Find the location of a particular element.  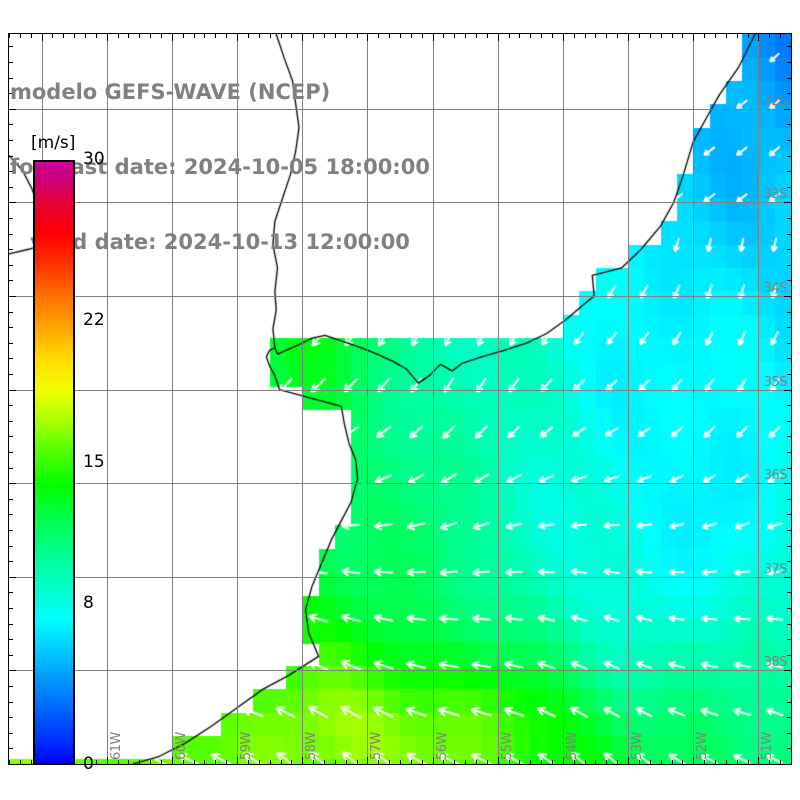

longitude-label: 53W is located at coordinates (638, 746).